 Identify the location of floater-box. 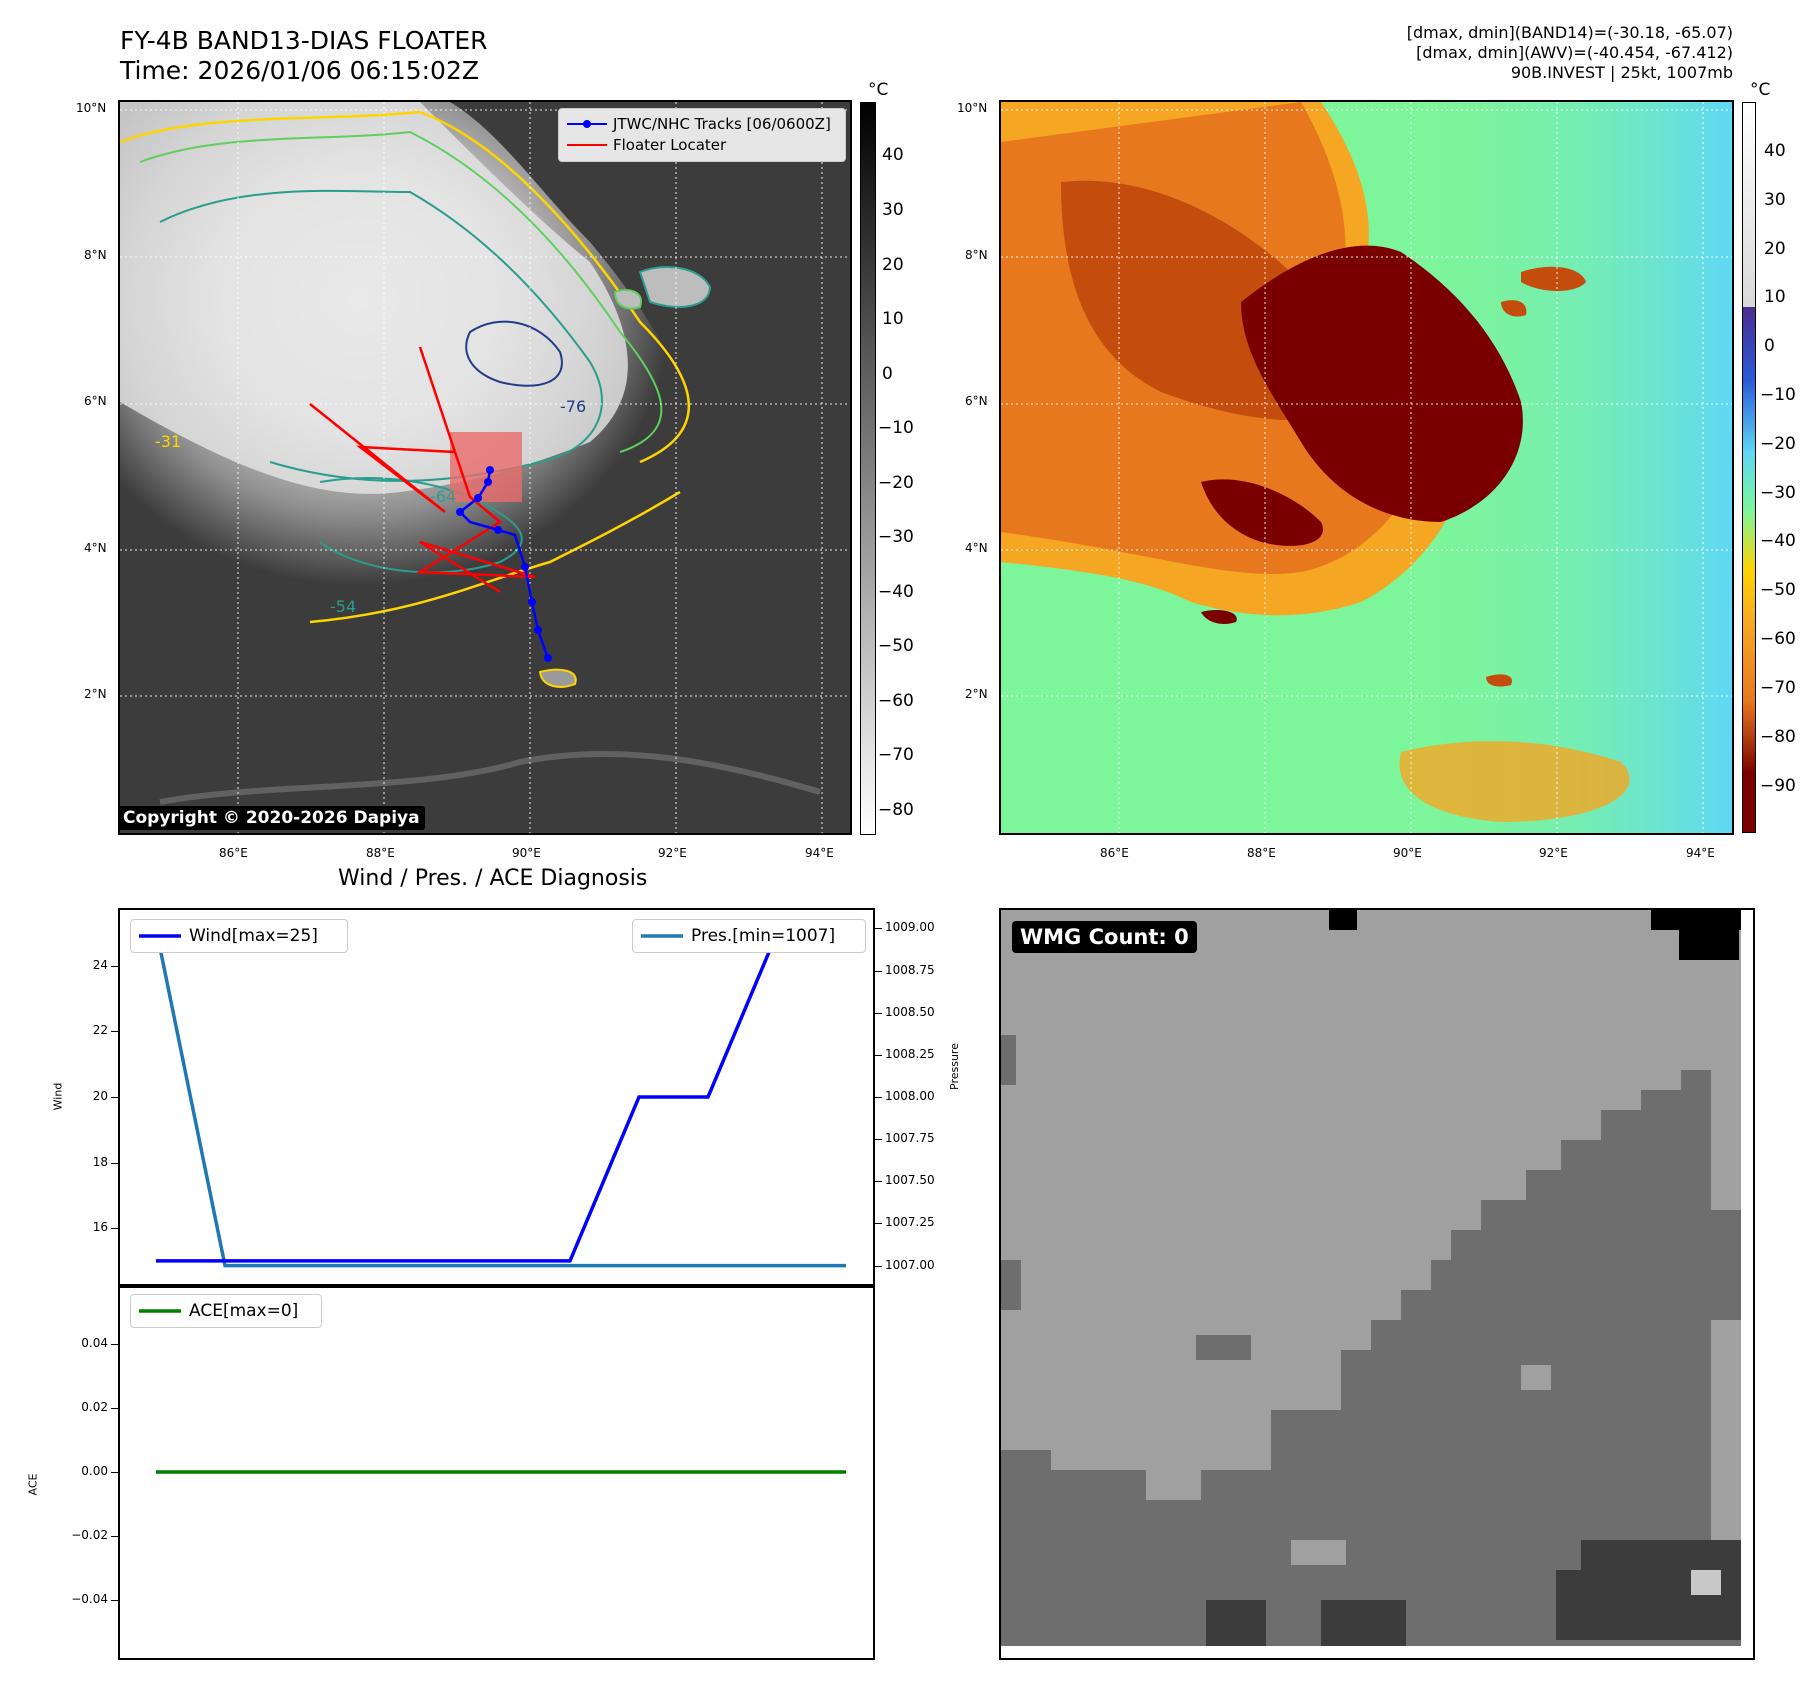
(486, 467).